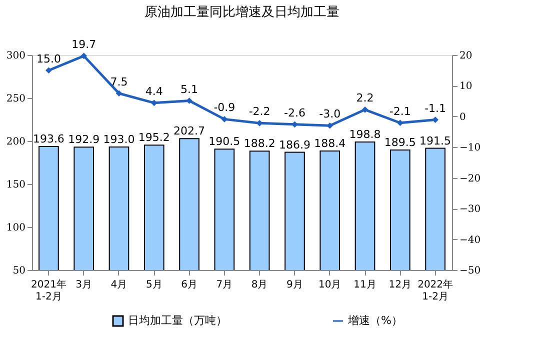 The width and height of the screenshot is (550, 350). Describe the element at coordinates (16, 56) in the screenshot. I see `y-tick-label: 300` at that location.